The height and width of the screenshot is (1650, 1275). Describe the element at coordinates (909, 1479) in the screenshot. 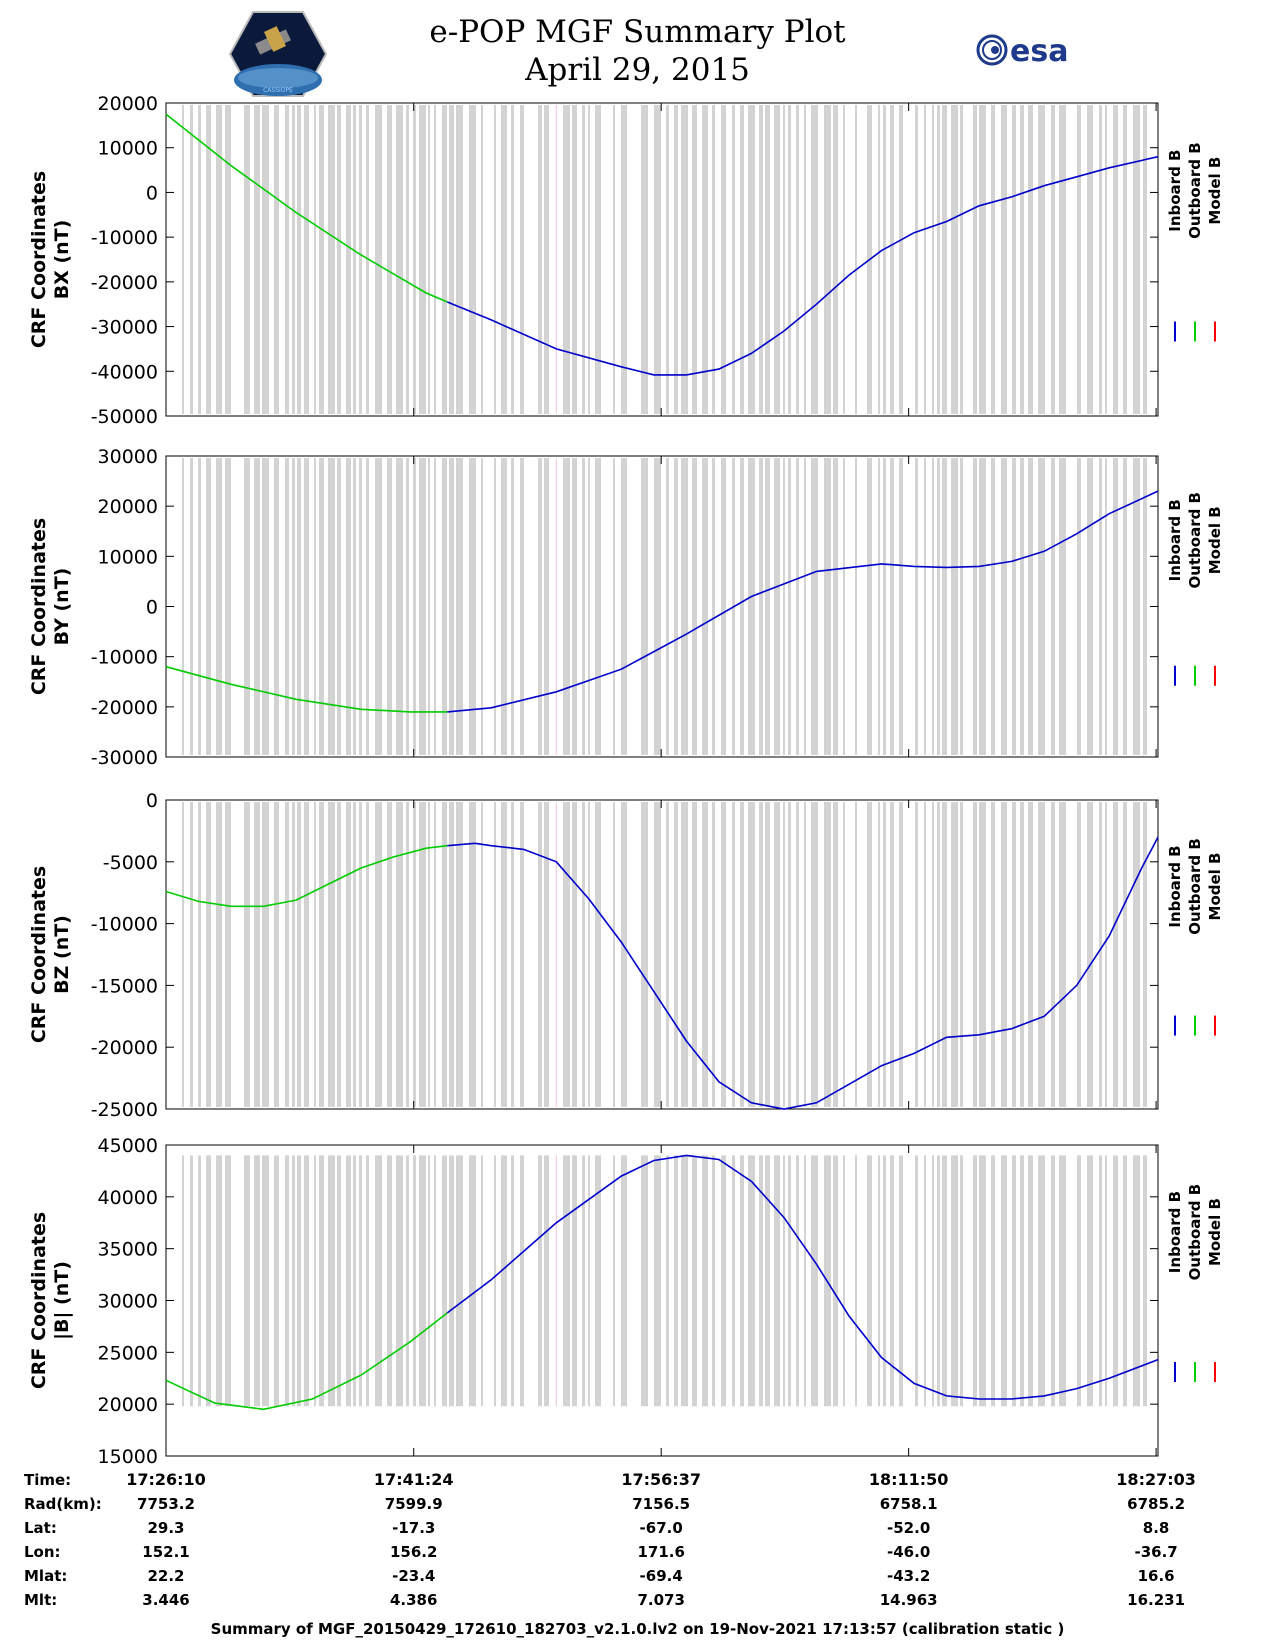

I see `time-tick-label: 18:11:50` at that location.